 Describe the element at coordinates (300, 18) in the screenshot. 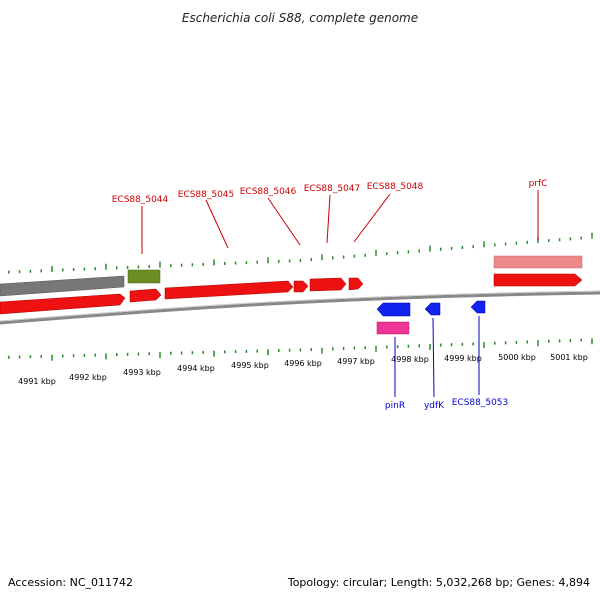

I see `map-title: Escherichia coli S88, complete genome` at that location.